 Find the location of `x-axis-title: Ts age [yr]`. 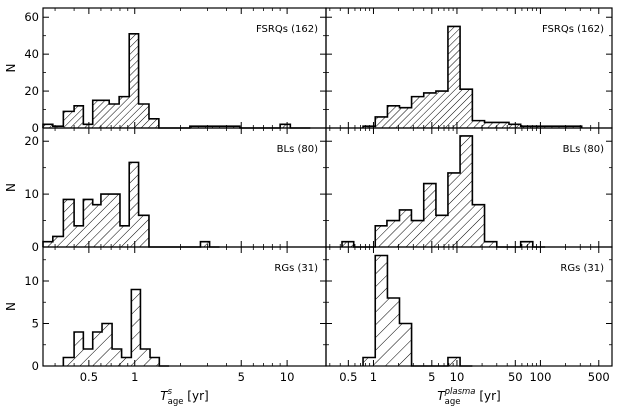

x-axis-title: Ts age [yr] is located at coordinates (184, 397).